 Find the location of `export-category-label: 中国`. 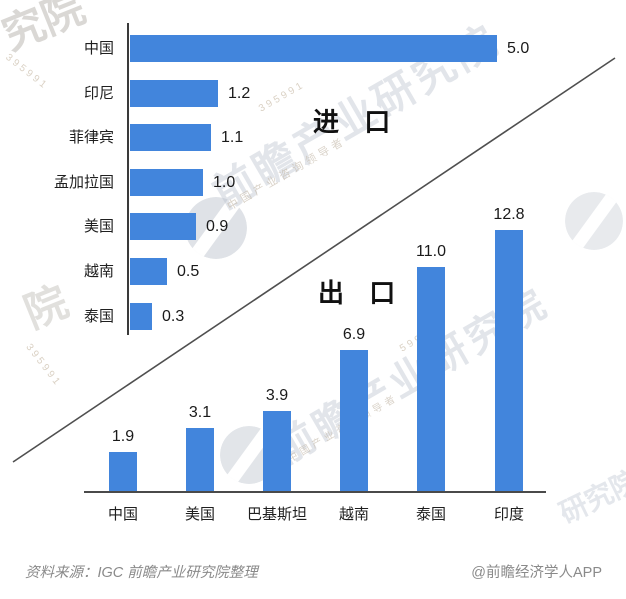

export-category-label: 中国 is located at coordinates (122, 514).